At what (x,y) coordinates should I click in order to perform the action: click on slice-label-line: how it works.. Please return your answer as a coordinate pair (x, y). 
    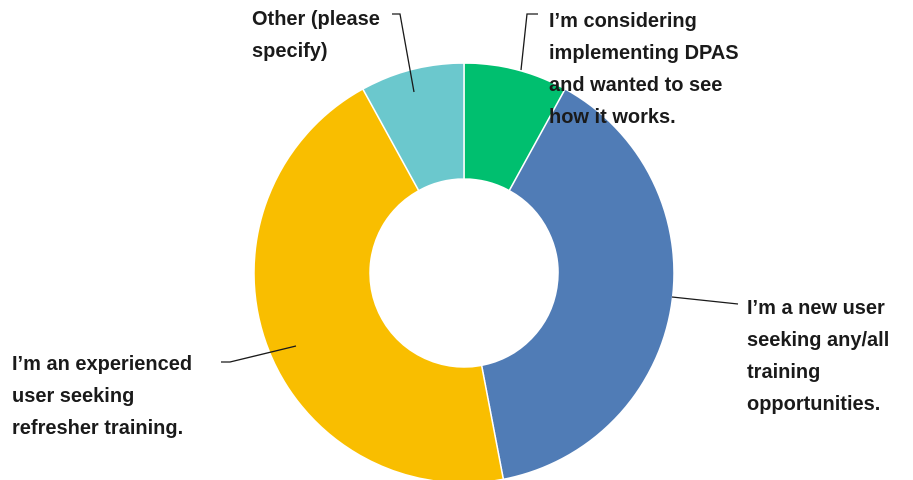
    Looking at the image, I should click on (612, 117).